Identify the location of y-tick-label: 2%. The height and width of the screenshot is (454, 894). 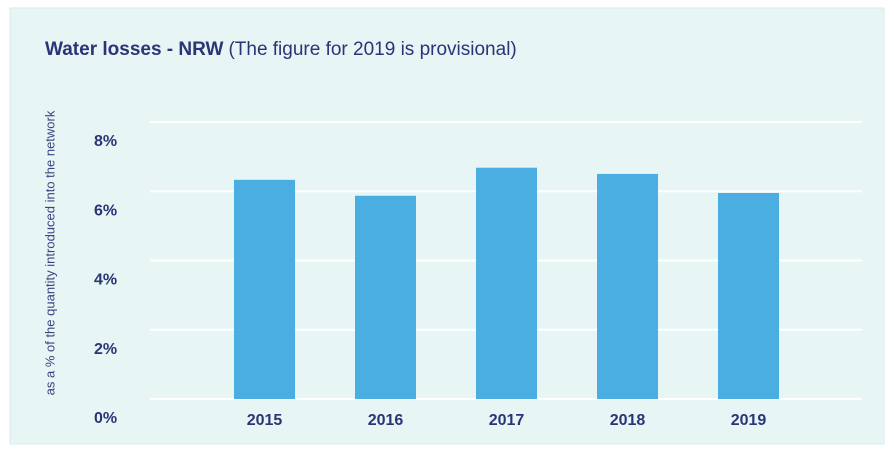
(105, 349).